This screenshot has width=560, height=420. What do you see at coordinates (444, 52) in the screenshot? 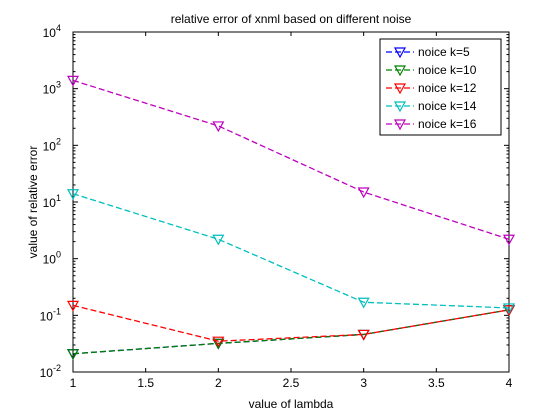
I see `legend-label: noice k=5` at bounding box center [444, 52].